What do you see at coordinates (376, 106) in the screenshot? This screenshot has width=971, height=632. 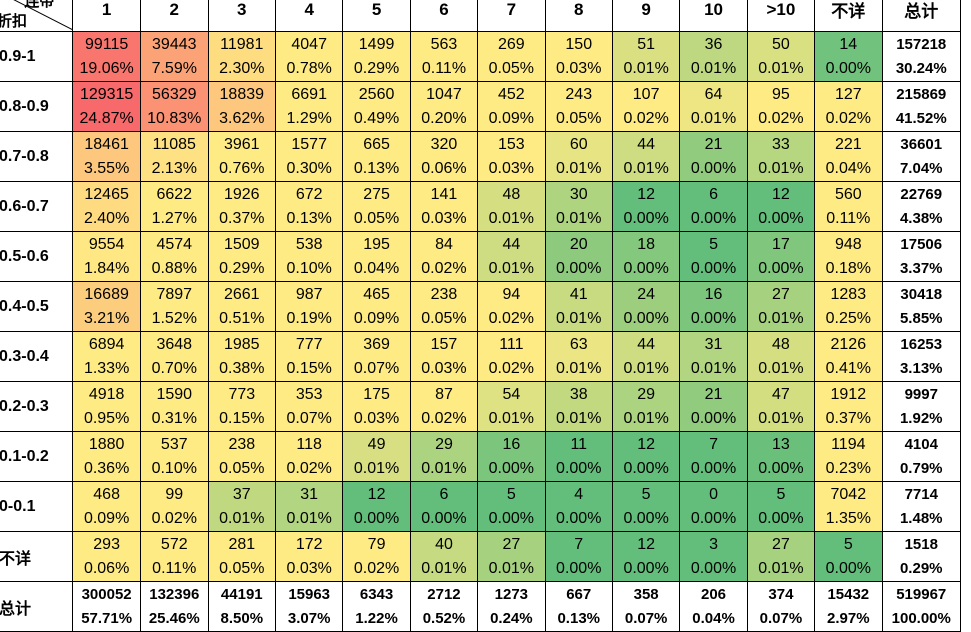 I see `data-cell: 2560 0.49%` at bounding box center [376, 106].